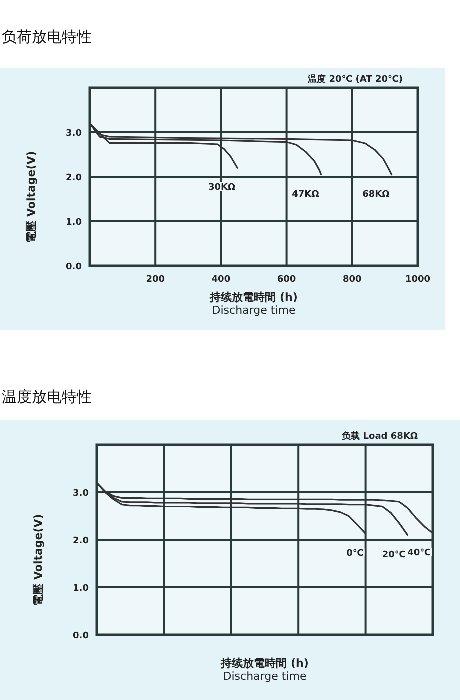 The image size is (460, 700). What do you see at coordinates (376, 195) in the screenshot?
I see `series-label: 68KΩ` at bounding box center [376, 195].